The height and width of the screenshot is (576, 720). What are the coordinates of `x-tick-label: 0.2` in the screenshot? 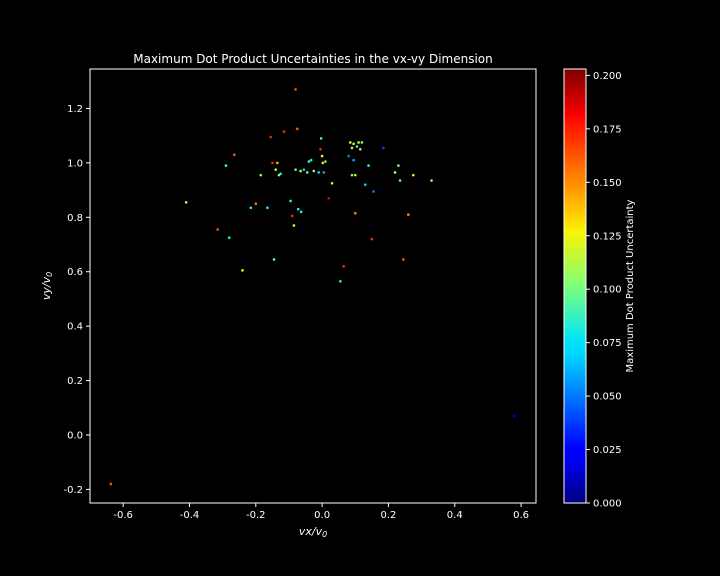 It's located at (388, 515).